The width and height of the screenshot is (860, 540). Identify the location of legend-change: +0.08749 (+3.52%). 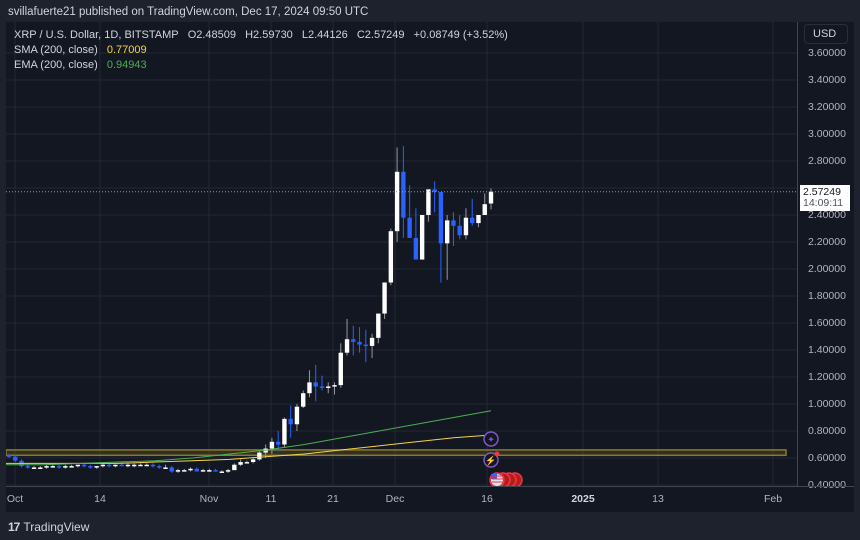
(460, 35).